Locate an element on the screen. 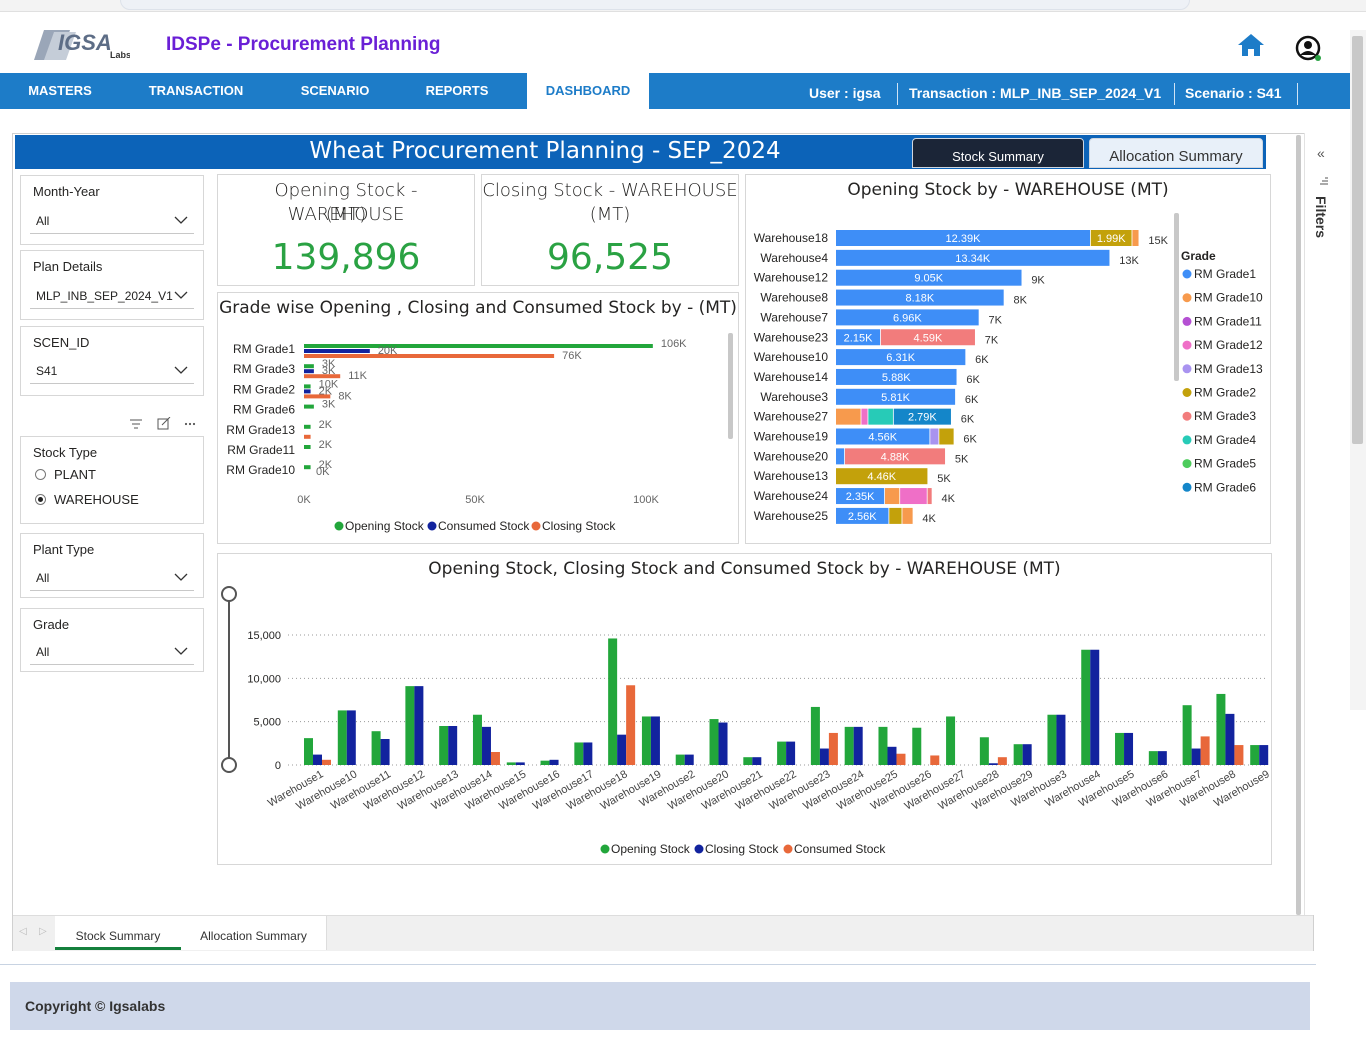 This screenshot has height=1037, width=1366. legend-label: RM Grade12 is located at coordinates (1228, 345).